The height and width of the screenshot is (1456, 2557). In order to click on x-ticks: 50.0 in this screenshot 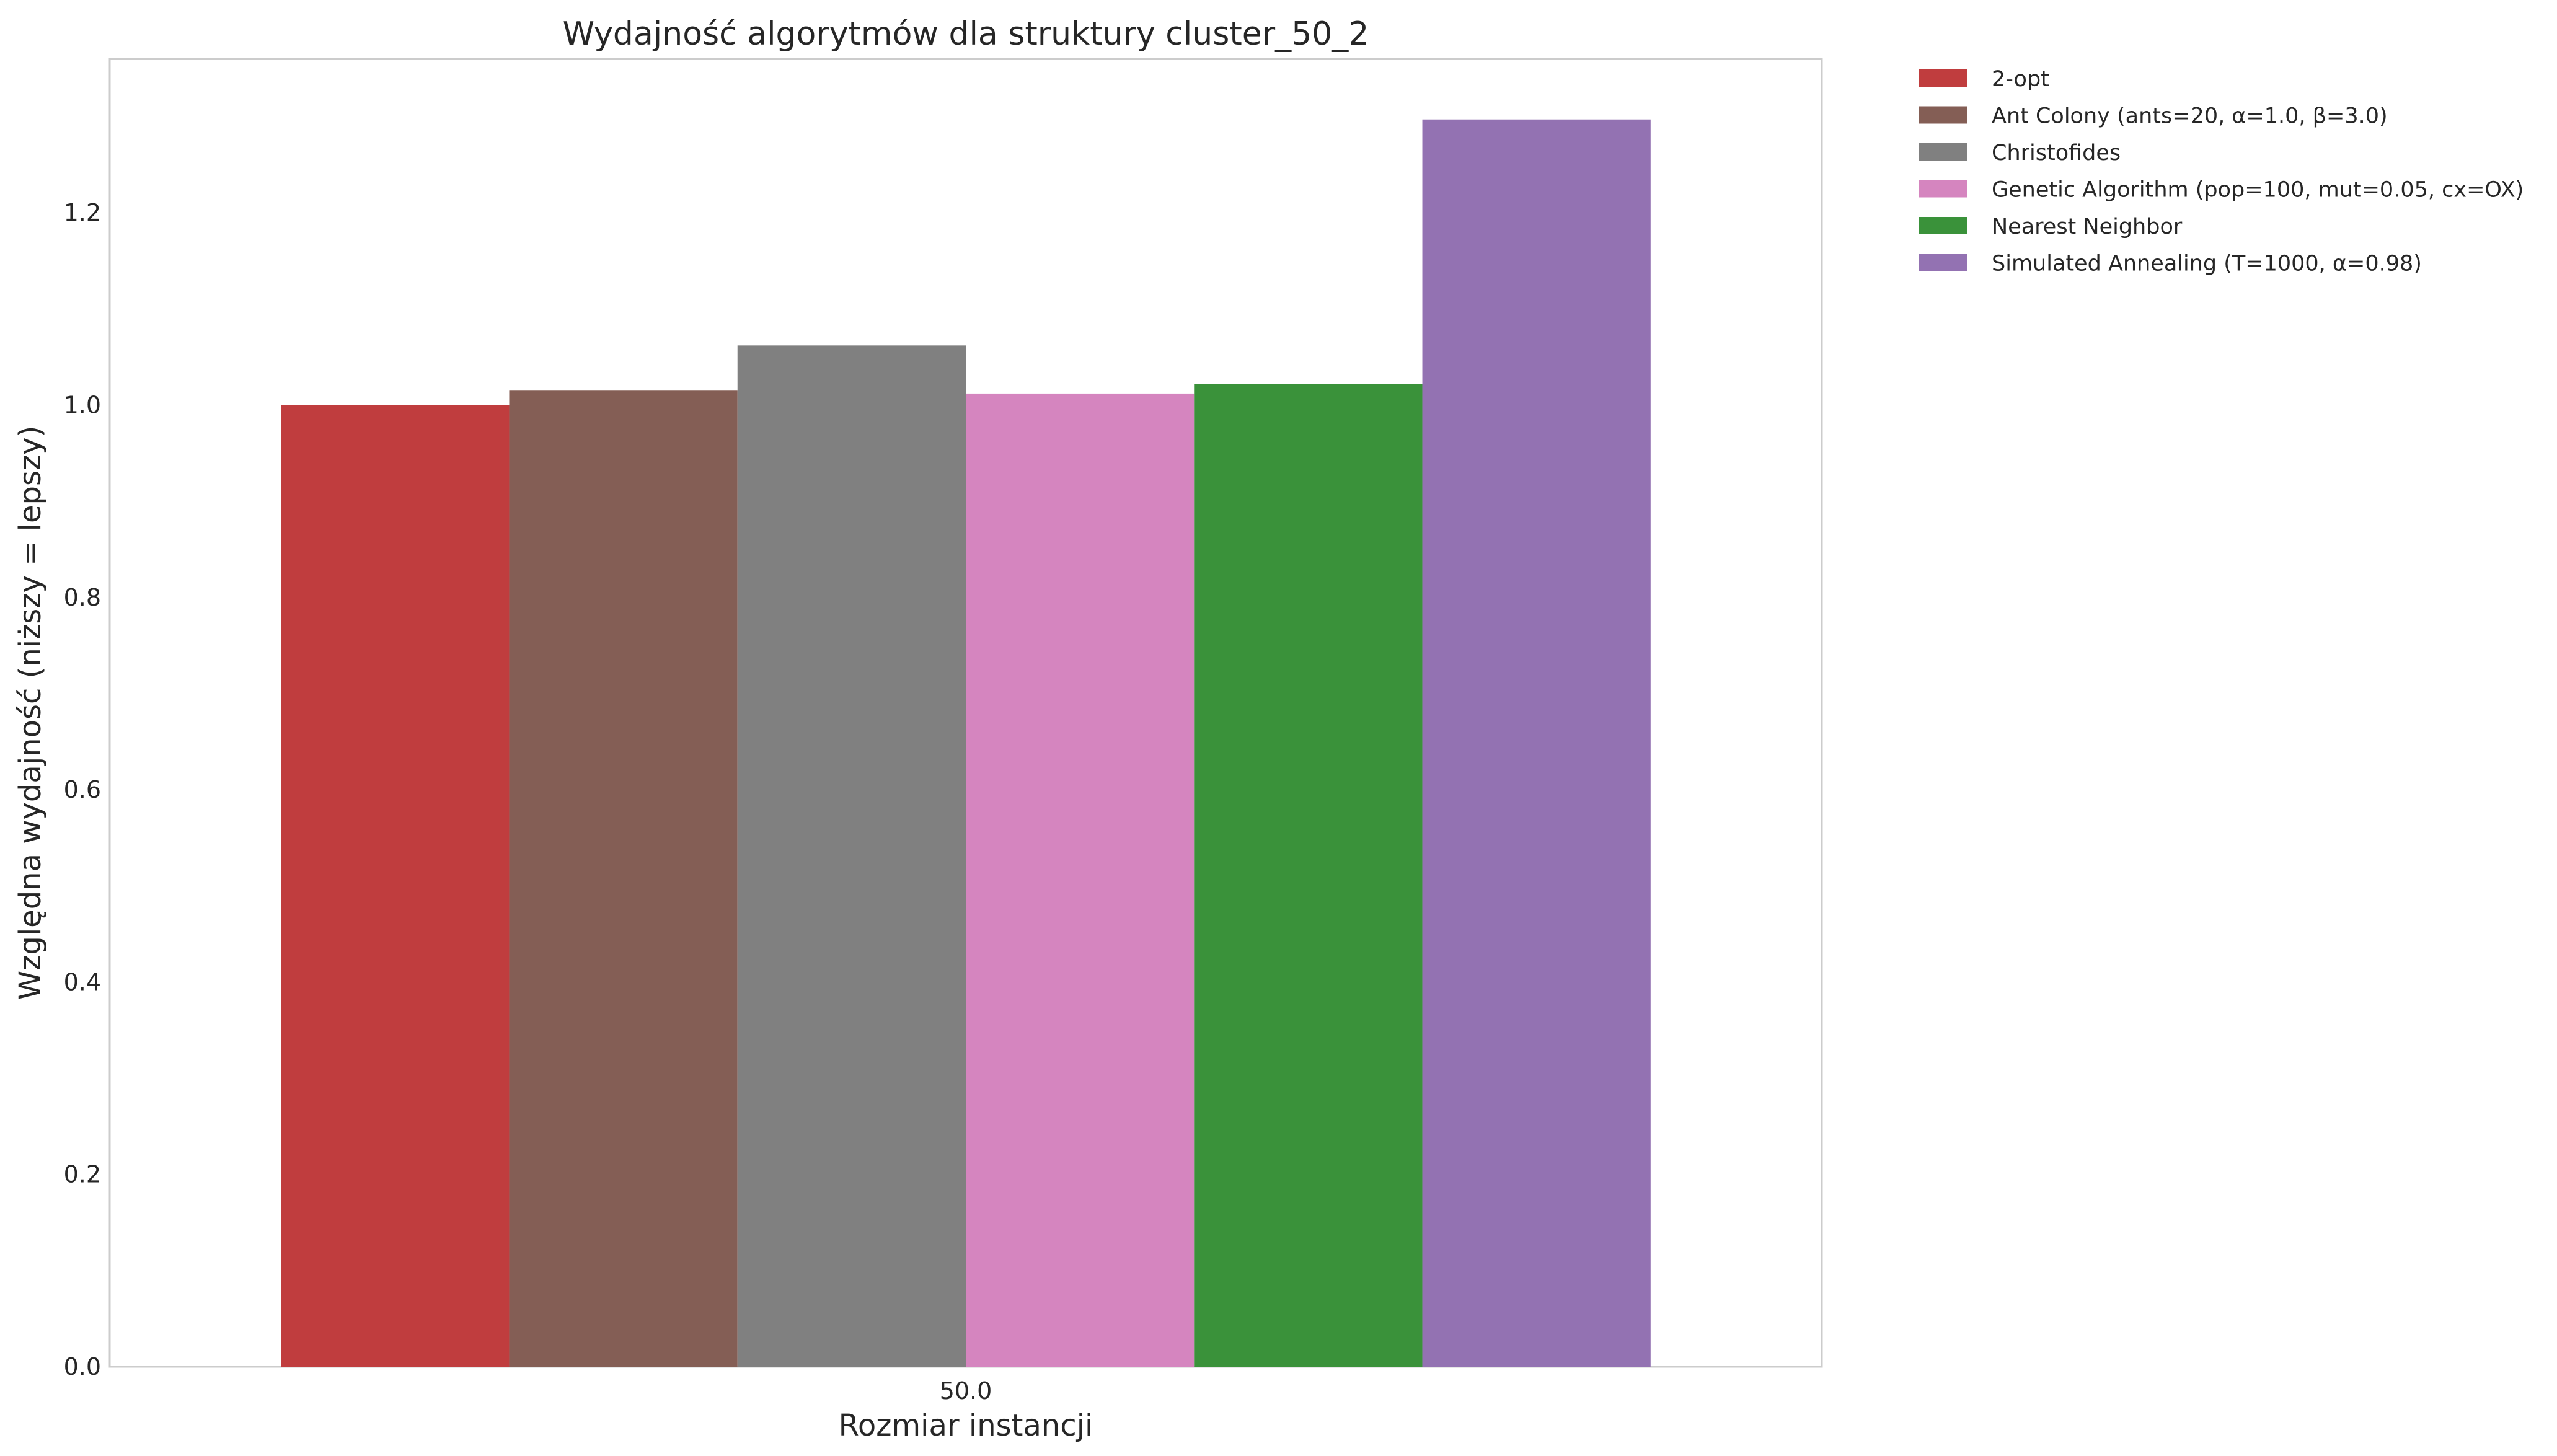, I will do `click(966, 1391)`.